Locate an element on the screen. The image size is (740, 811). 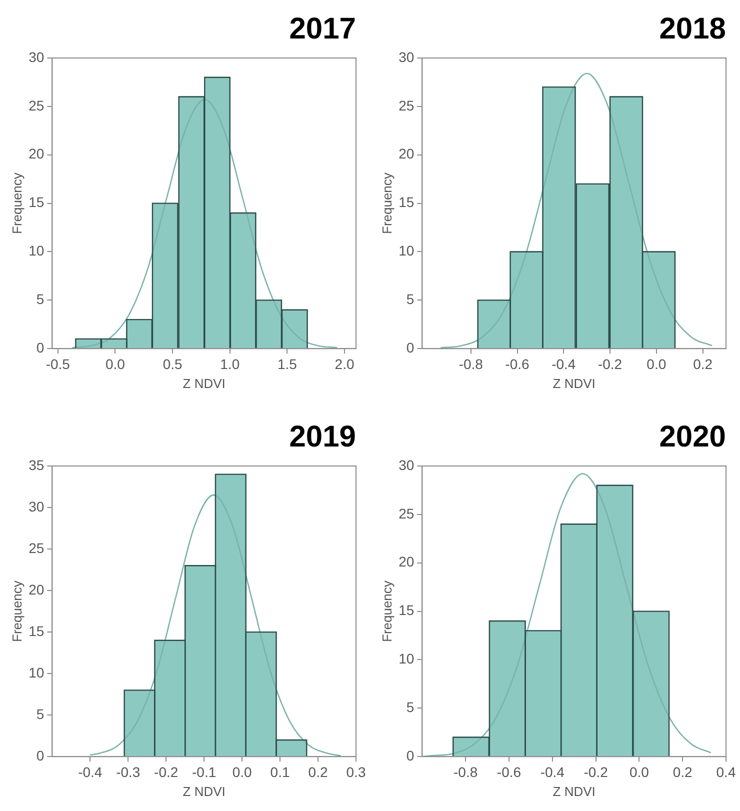
x-tick-label: 2.0 is located at coordinates (344, 364).